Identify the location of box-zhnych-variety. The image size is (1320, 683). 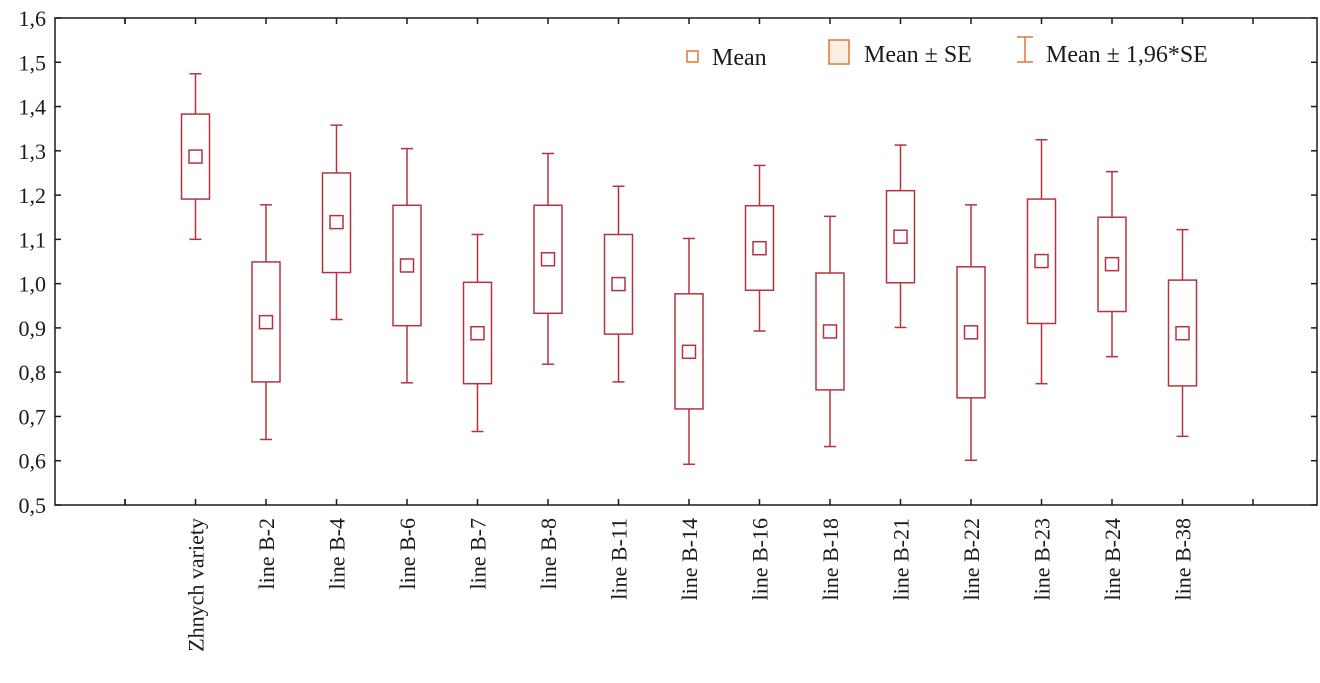
(195, 157).